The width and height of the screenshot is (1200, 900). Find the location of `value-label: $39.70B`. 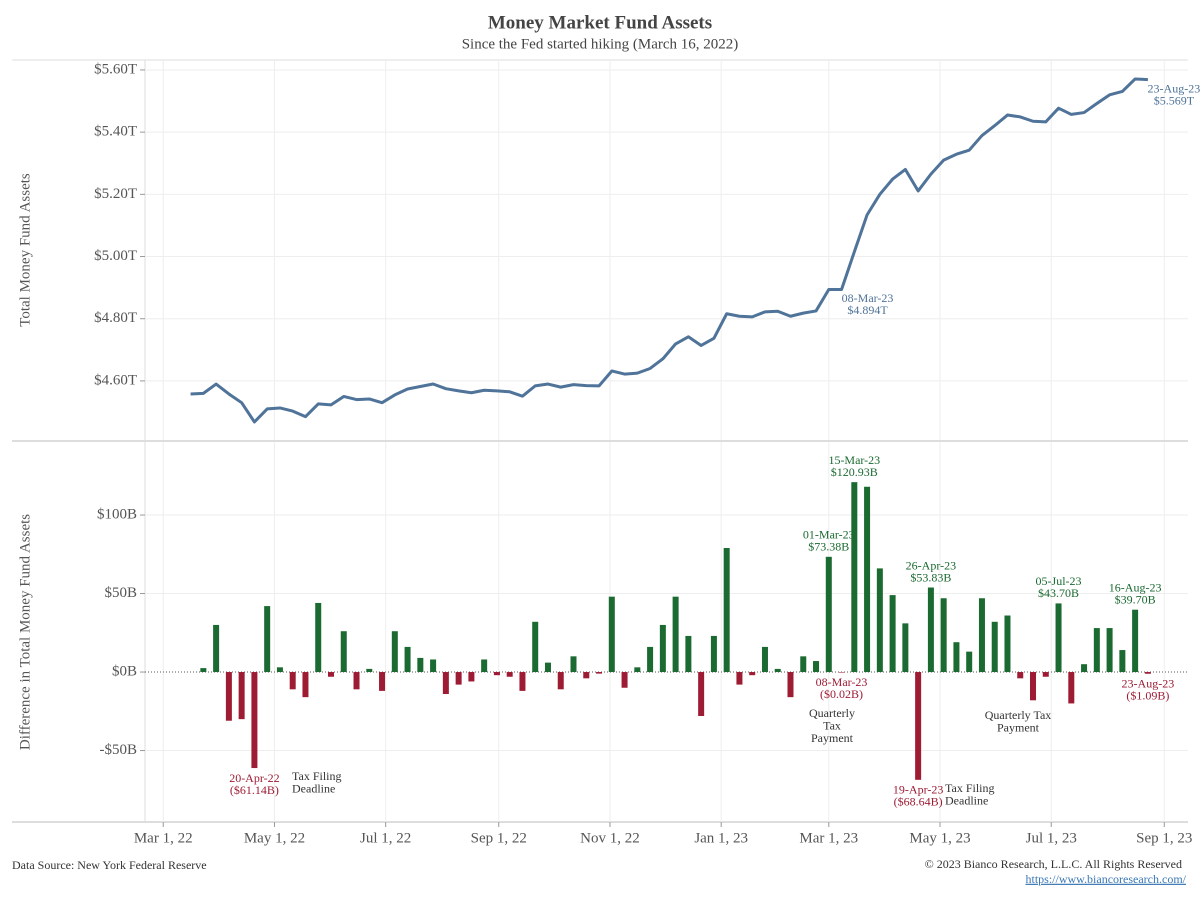

value-label: $39.70B is located at coordinates (1135, 599).